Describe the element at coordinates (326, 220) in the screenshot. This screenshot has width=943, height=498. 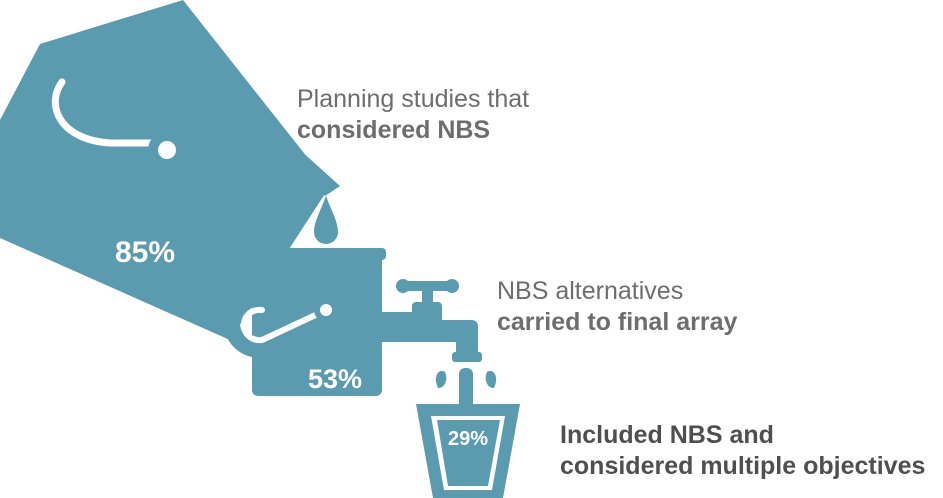
I see `water-drop-icon` at that location.